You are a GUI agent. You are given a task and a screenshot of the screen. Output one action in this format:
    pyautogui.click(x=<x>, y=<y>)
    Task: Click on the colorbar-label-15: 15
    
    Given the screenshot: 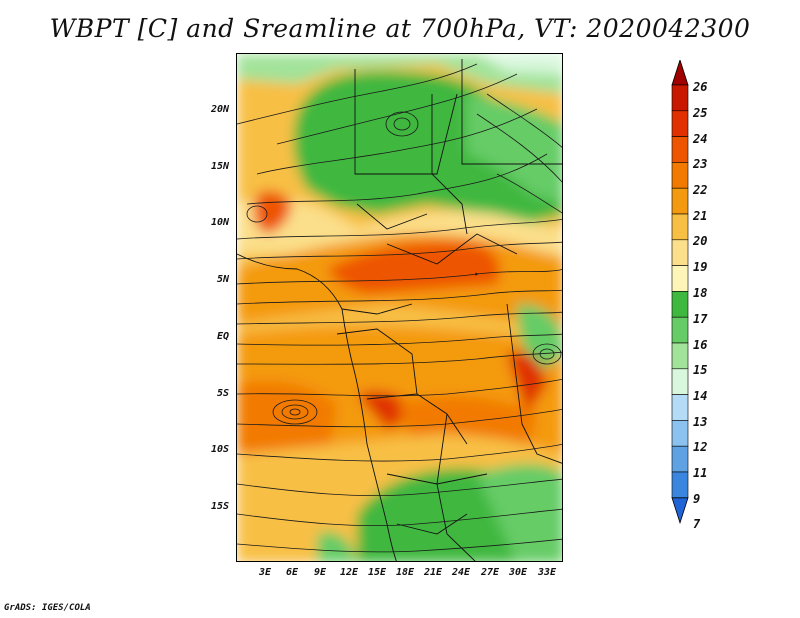 What is the action you would take?
    pyautogui.click(x=700, y=370)
    